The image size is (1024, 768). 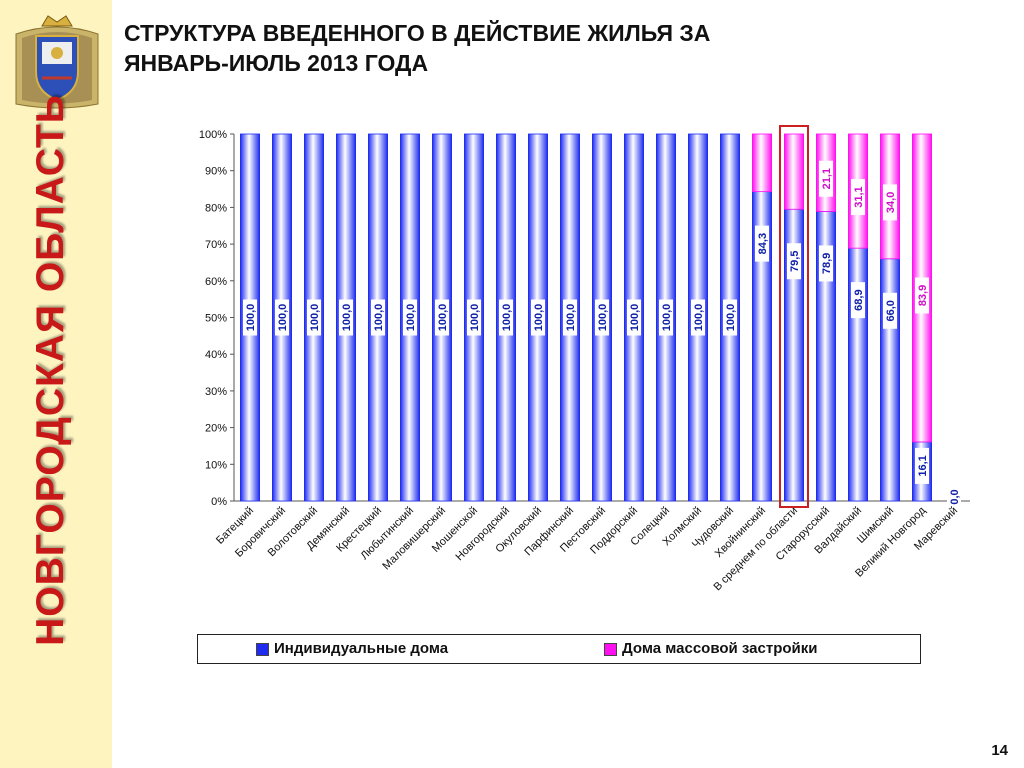 I want to click on value-text: 78,9, so click(x=827, y=263).